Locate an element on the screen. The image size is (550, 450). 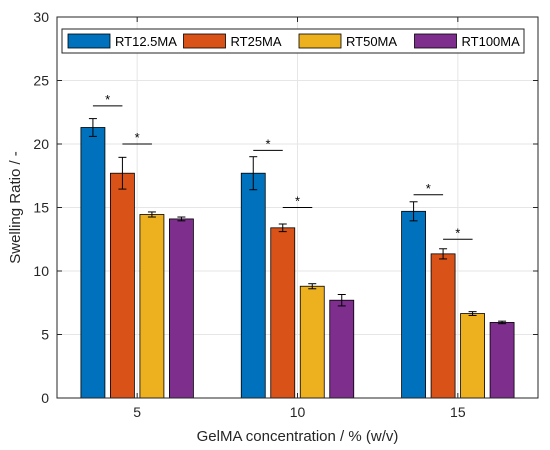
y-tick-label: 25 is located at coordinates (41, 81).